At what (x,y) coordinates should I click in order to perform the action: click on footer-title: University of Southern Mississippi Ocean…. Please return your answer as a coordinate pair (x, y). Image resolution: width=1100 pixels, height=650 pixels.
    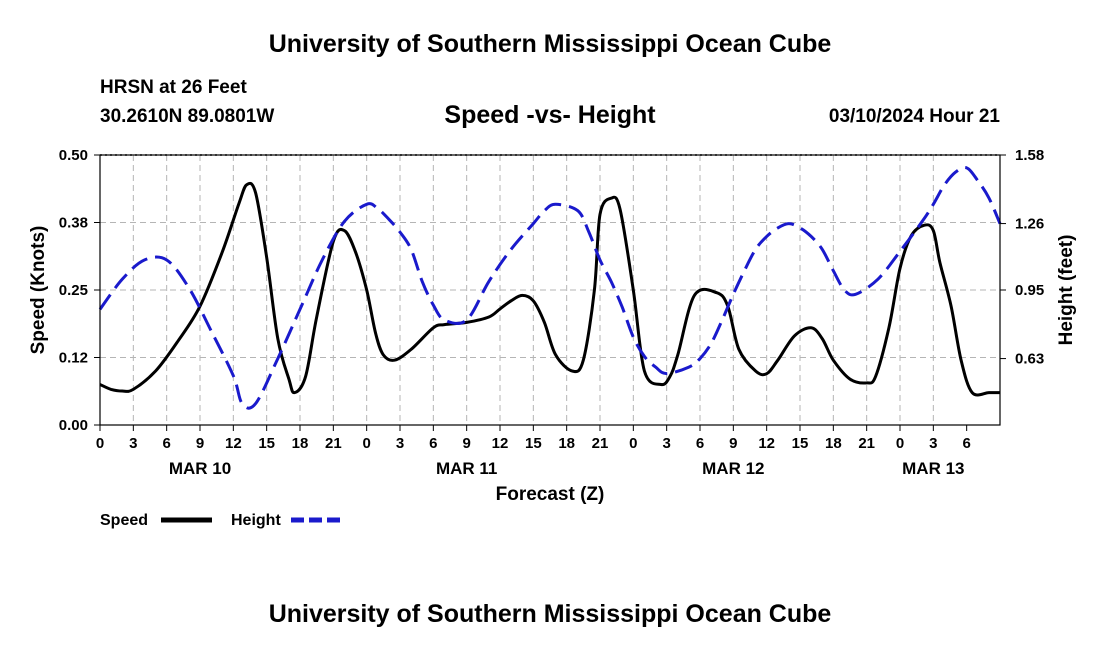
    Looking at the image, I should click on (550, 614).